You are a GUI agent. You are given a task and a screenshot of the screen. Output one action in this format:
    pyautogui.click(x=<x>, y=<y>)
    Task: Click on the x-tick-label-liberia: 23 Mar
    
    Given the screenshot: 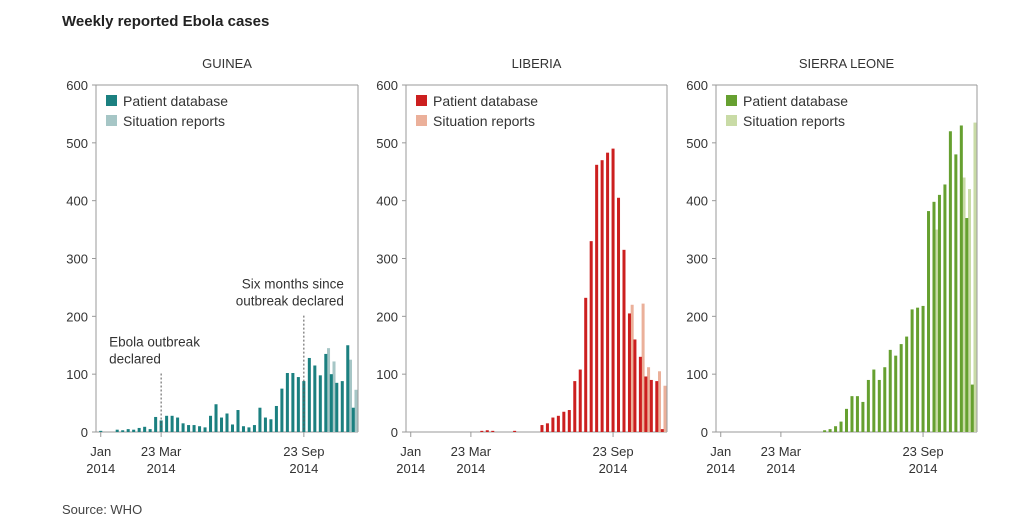 What is the action you would take?
    pyautogui.click(x=471, y=451)
    